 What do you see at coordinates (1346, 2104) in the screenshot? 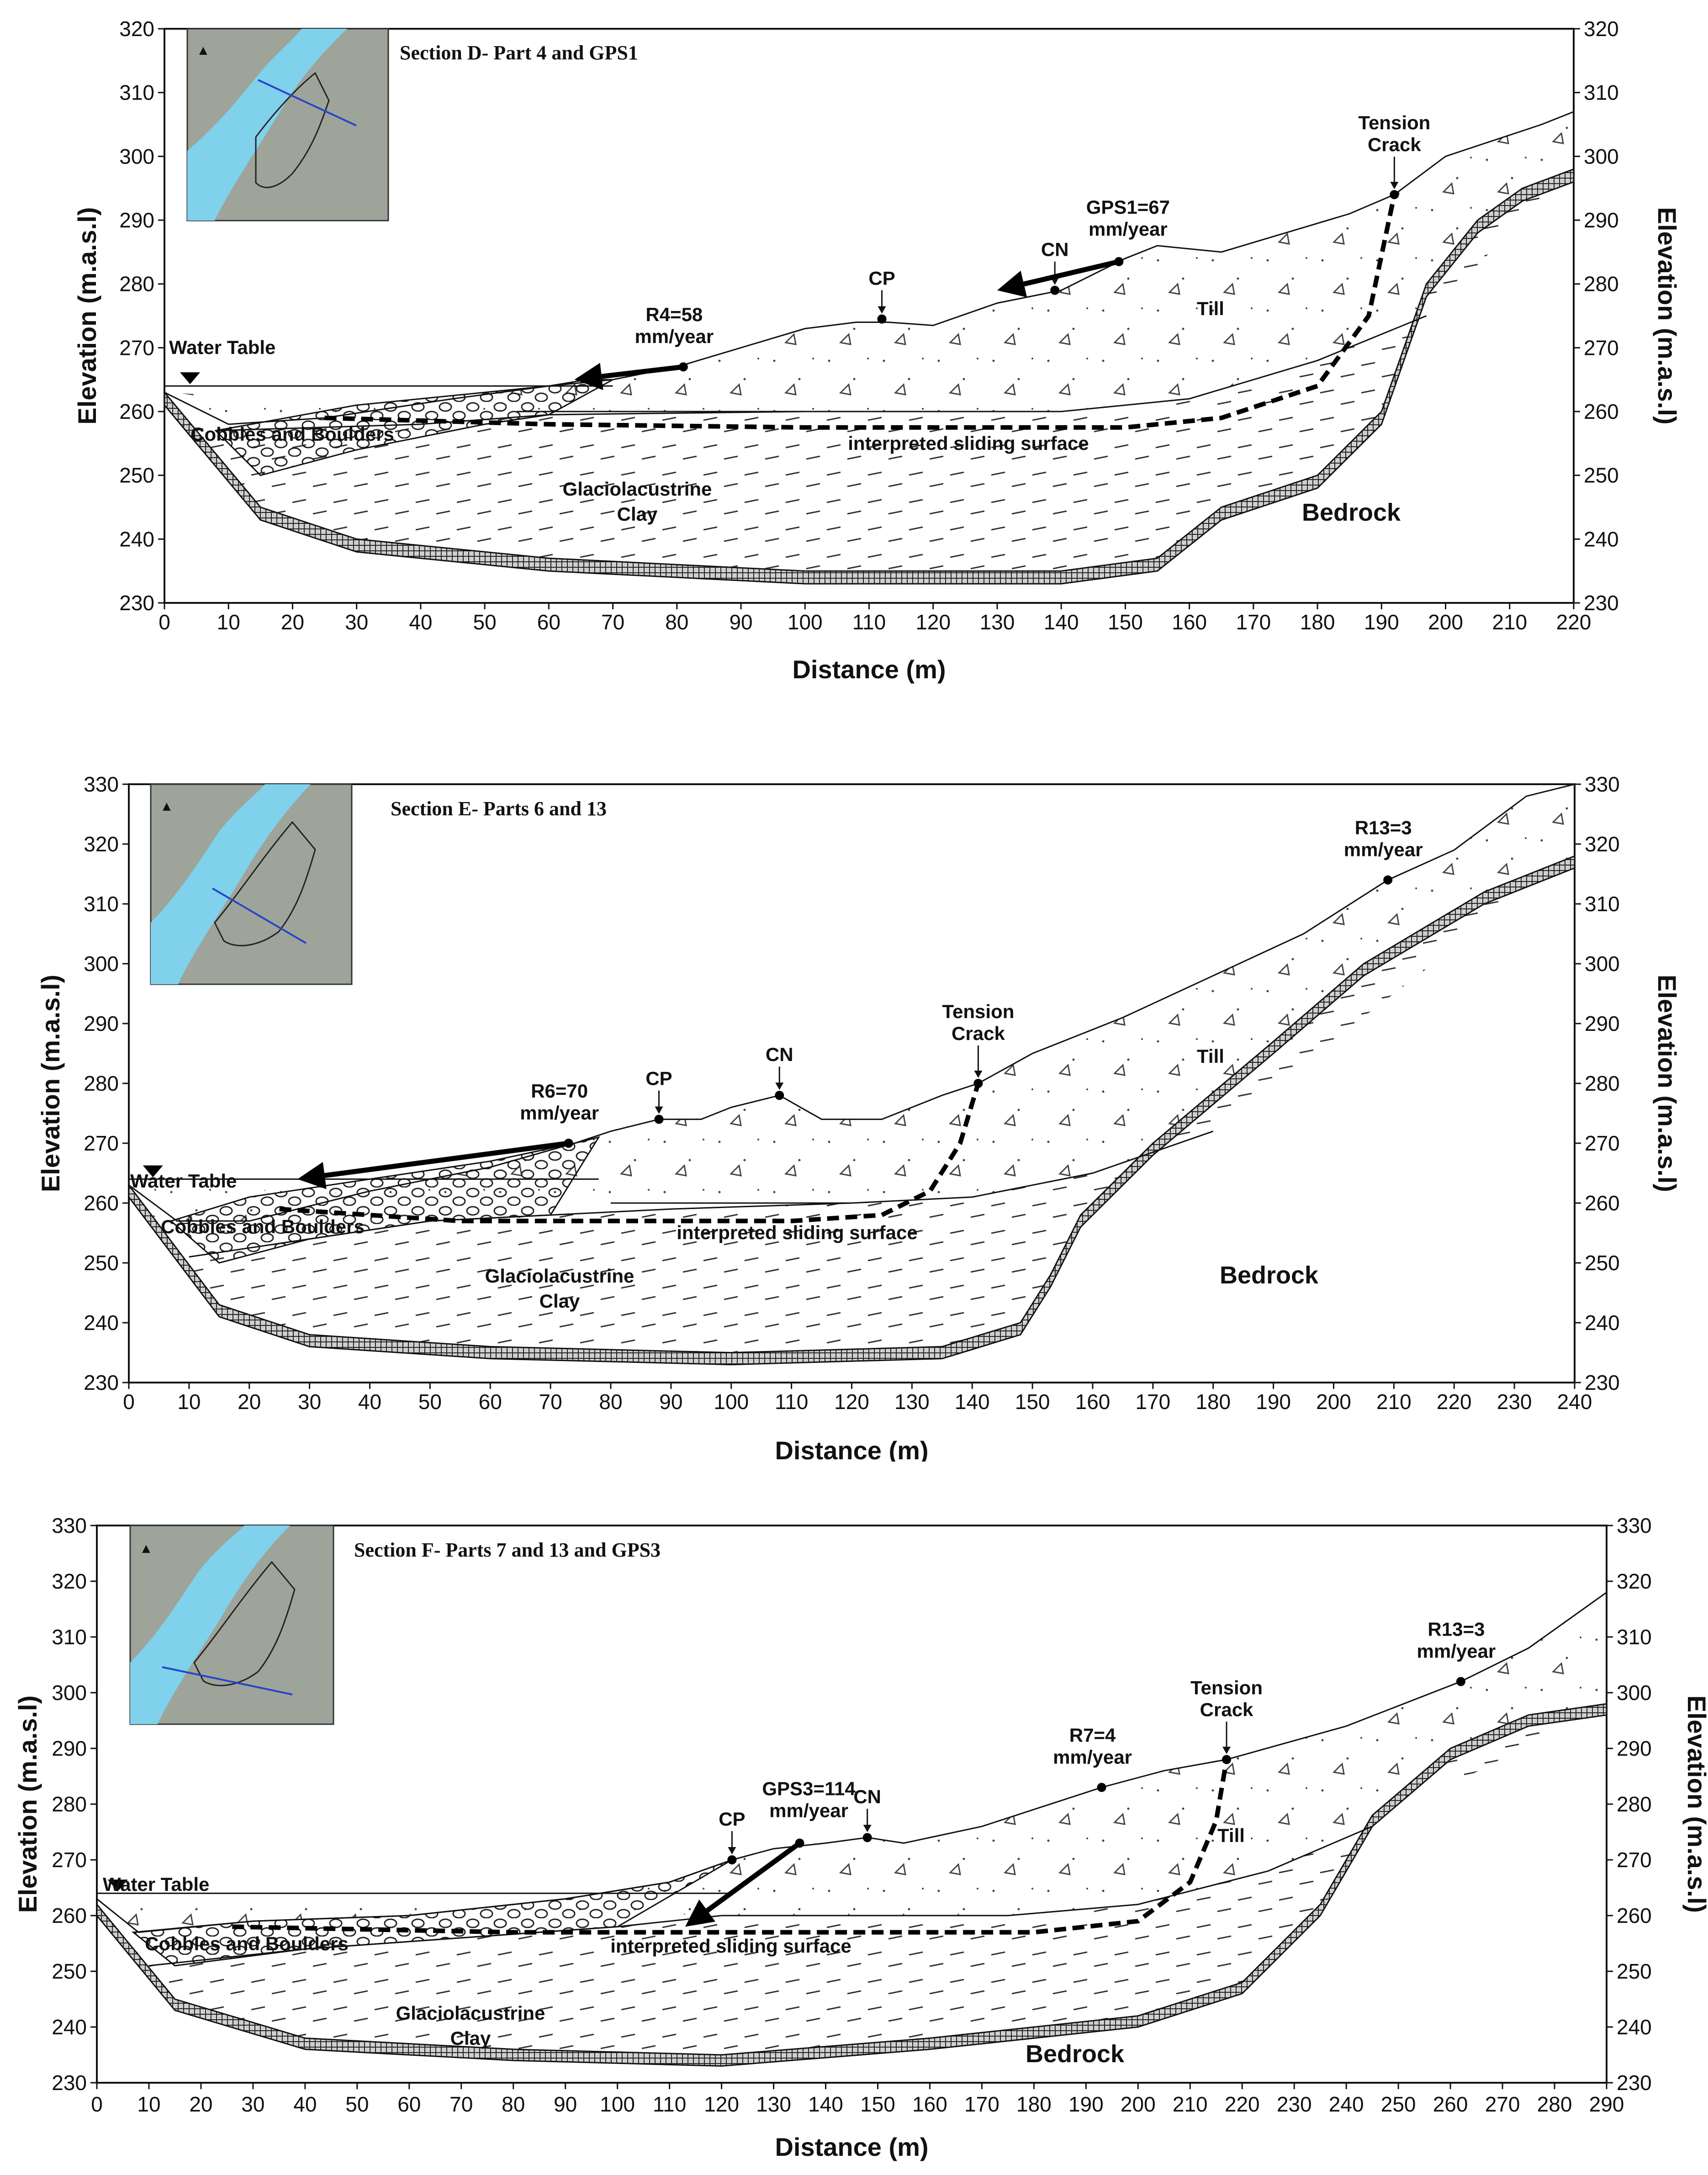
I see `x-tick-label: 240` at bounding box center [1346, 2104].